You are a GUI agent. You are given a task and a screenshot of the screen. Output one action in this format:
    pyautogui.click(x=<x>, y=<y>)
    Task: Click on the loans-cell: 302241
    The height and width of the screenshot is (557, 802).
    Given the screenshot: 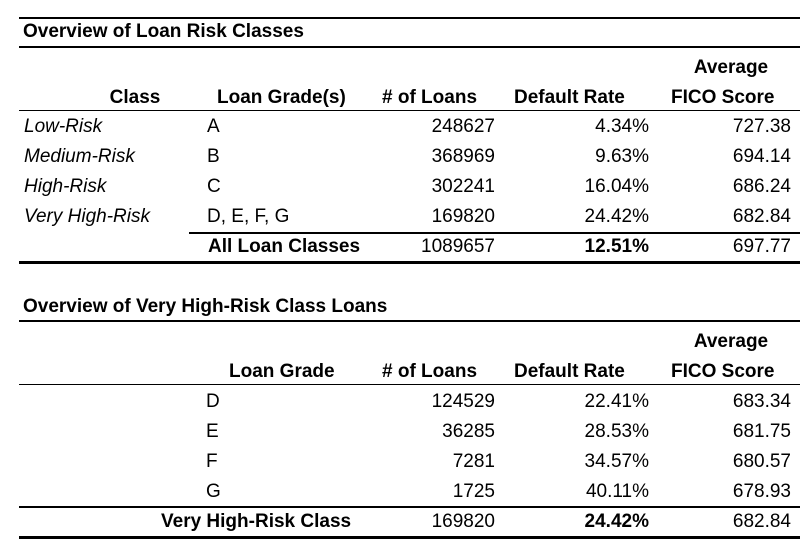 What is the action you would take?
    pyautogui.click(x=463, y=186)
    